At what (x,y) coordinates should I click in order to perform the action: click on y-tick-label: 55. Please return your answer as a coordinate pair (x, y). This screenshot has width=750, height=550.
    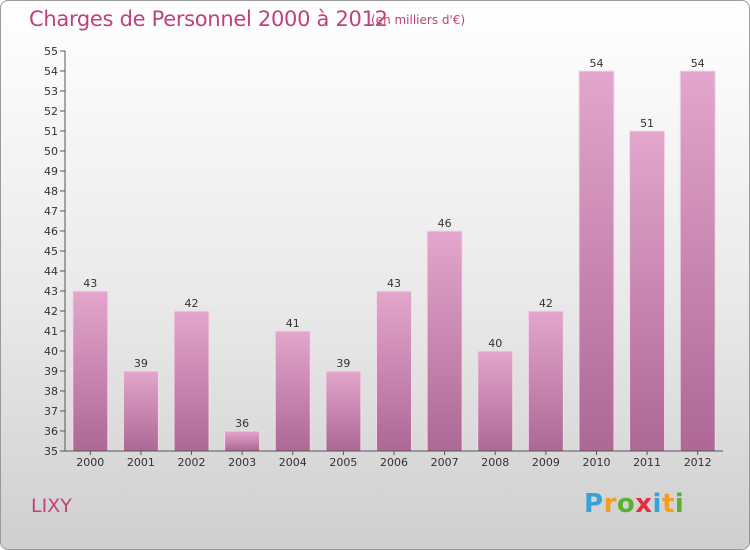
    Looking at the image, I should click on (51, 51).